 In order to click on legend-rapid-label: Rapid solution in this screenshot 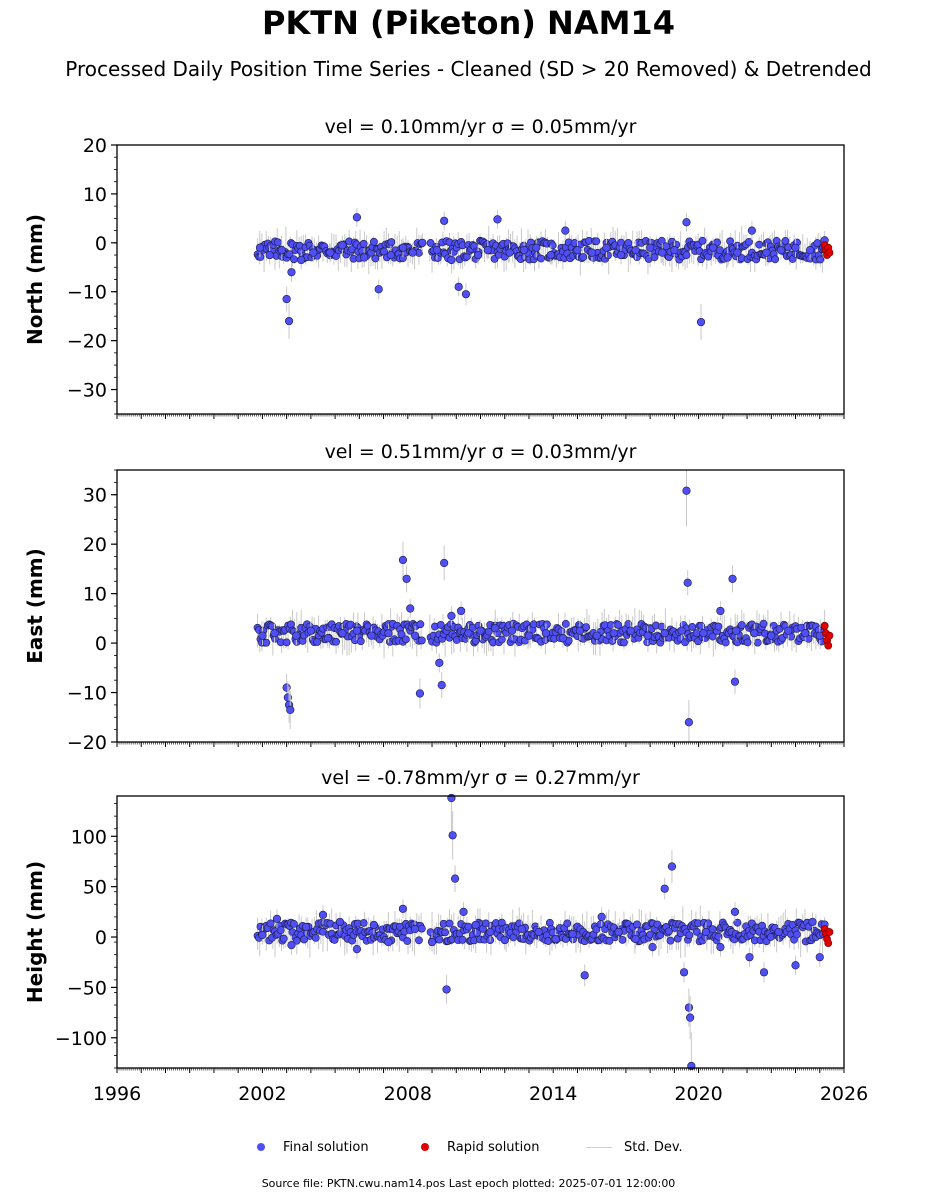, I will do `click(493, 1147)`.